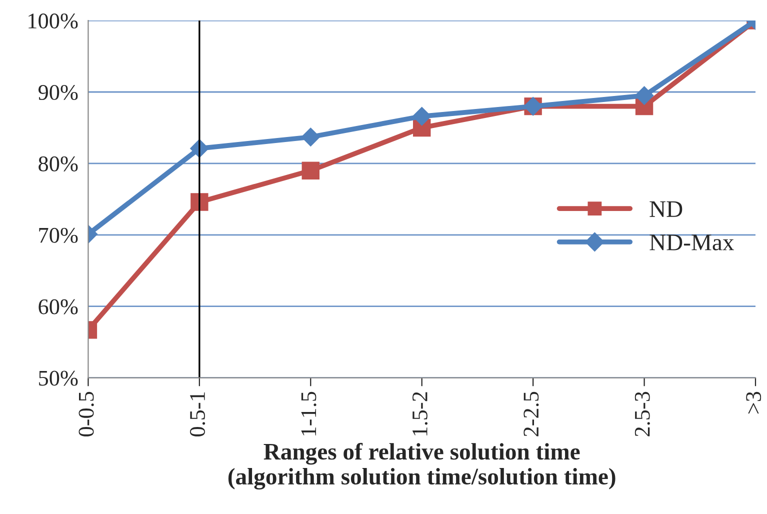 This screenshot has height=514, width=767. Describe the element at coordinates (58, 235) in the screenshot. I see `y-tick-label: 70%` at that location.